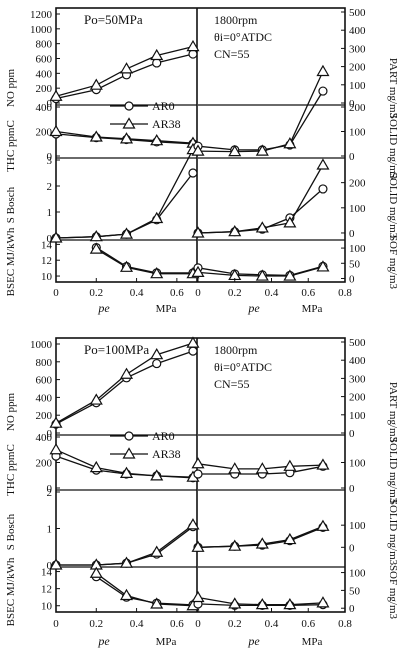 The width and height of the screenshot is (400, 658). What do you see at coordinates (235, 150) in the screenshot?
I see `marker-AR38-triangle-R1-1-fig0` at bounding box center [235, 150].